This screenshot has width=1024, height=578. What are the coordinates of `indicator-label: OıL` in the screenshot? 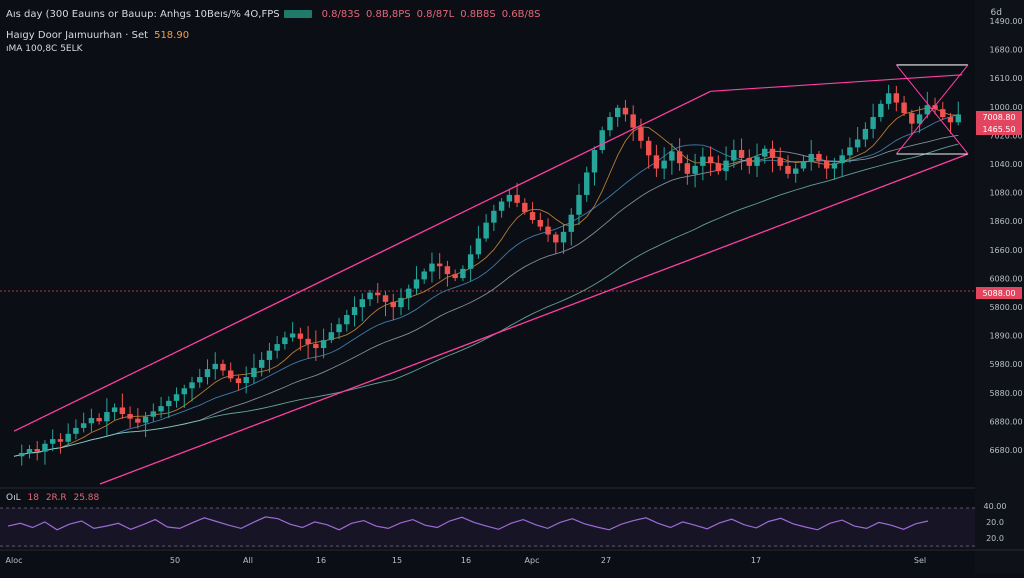 It's located at (13, 498).